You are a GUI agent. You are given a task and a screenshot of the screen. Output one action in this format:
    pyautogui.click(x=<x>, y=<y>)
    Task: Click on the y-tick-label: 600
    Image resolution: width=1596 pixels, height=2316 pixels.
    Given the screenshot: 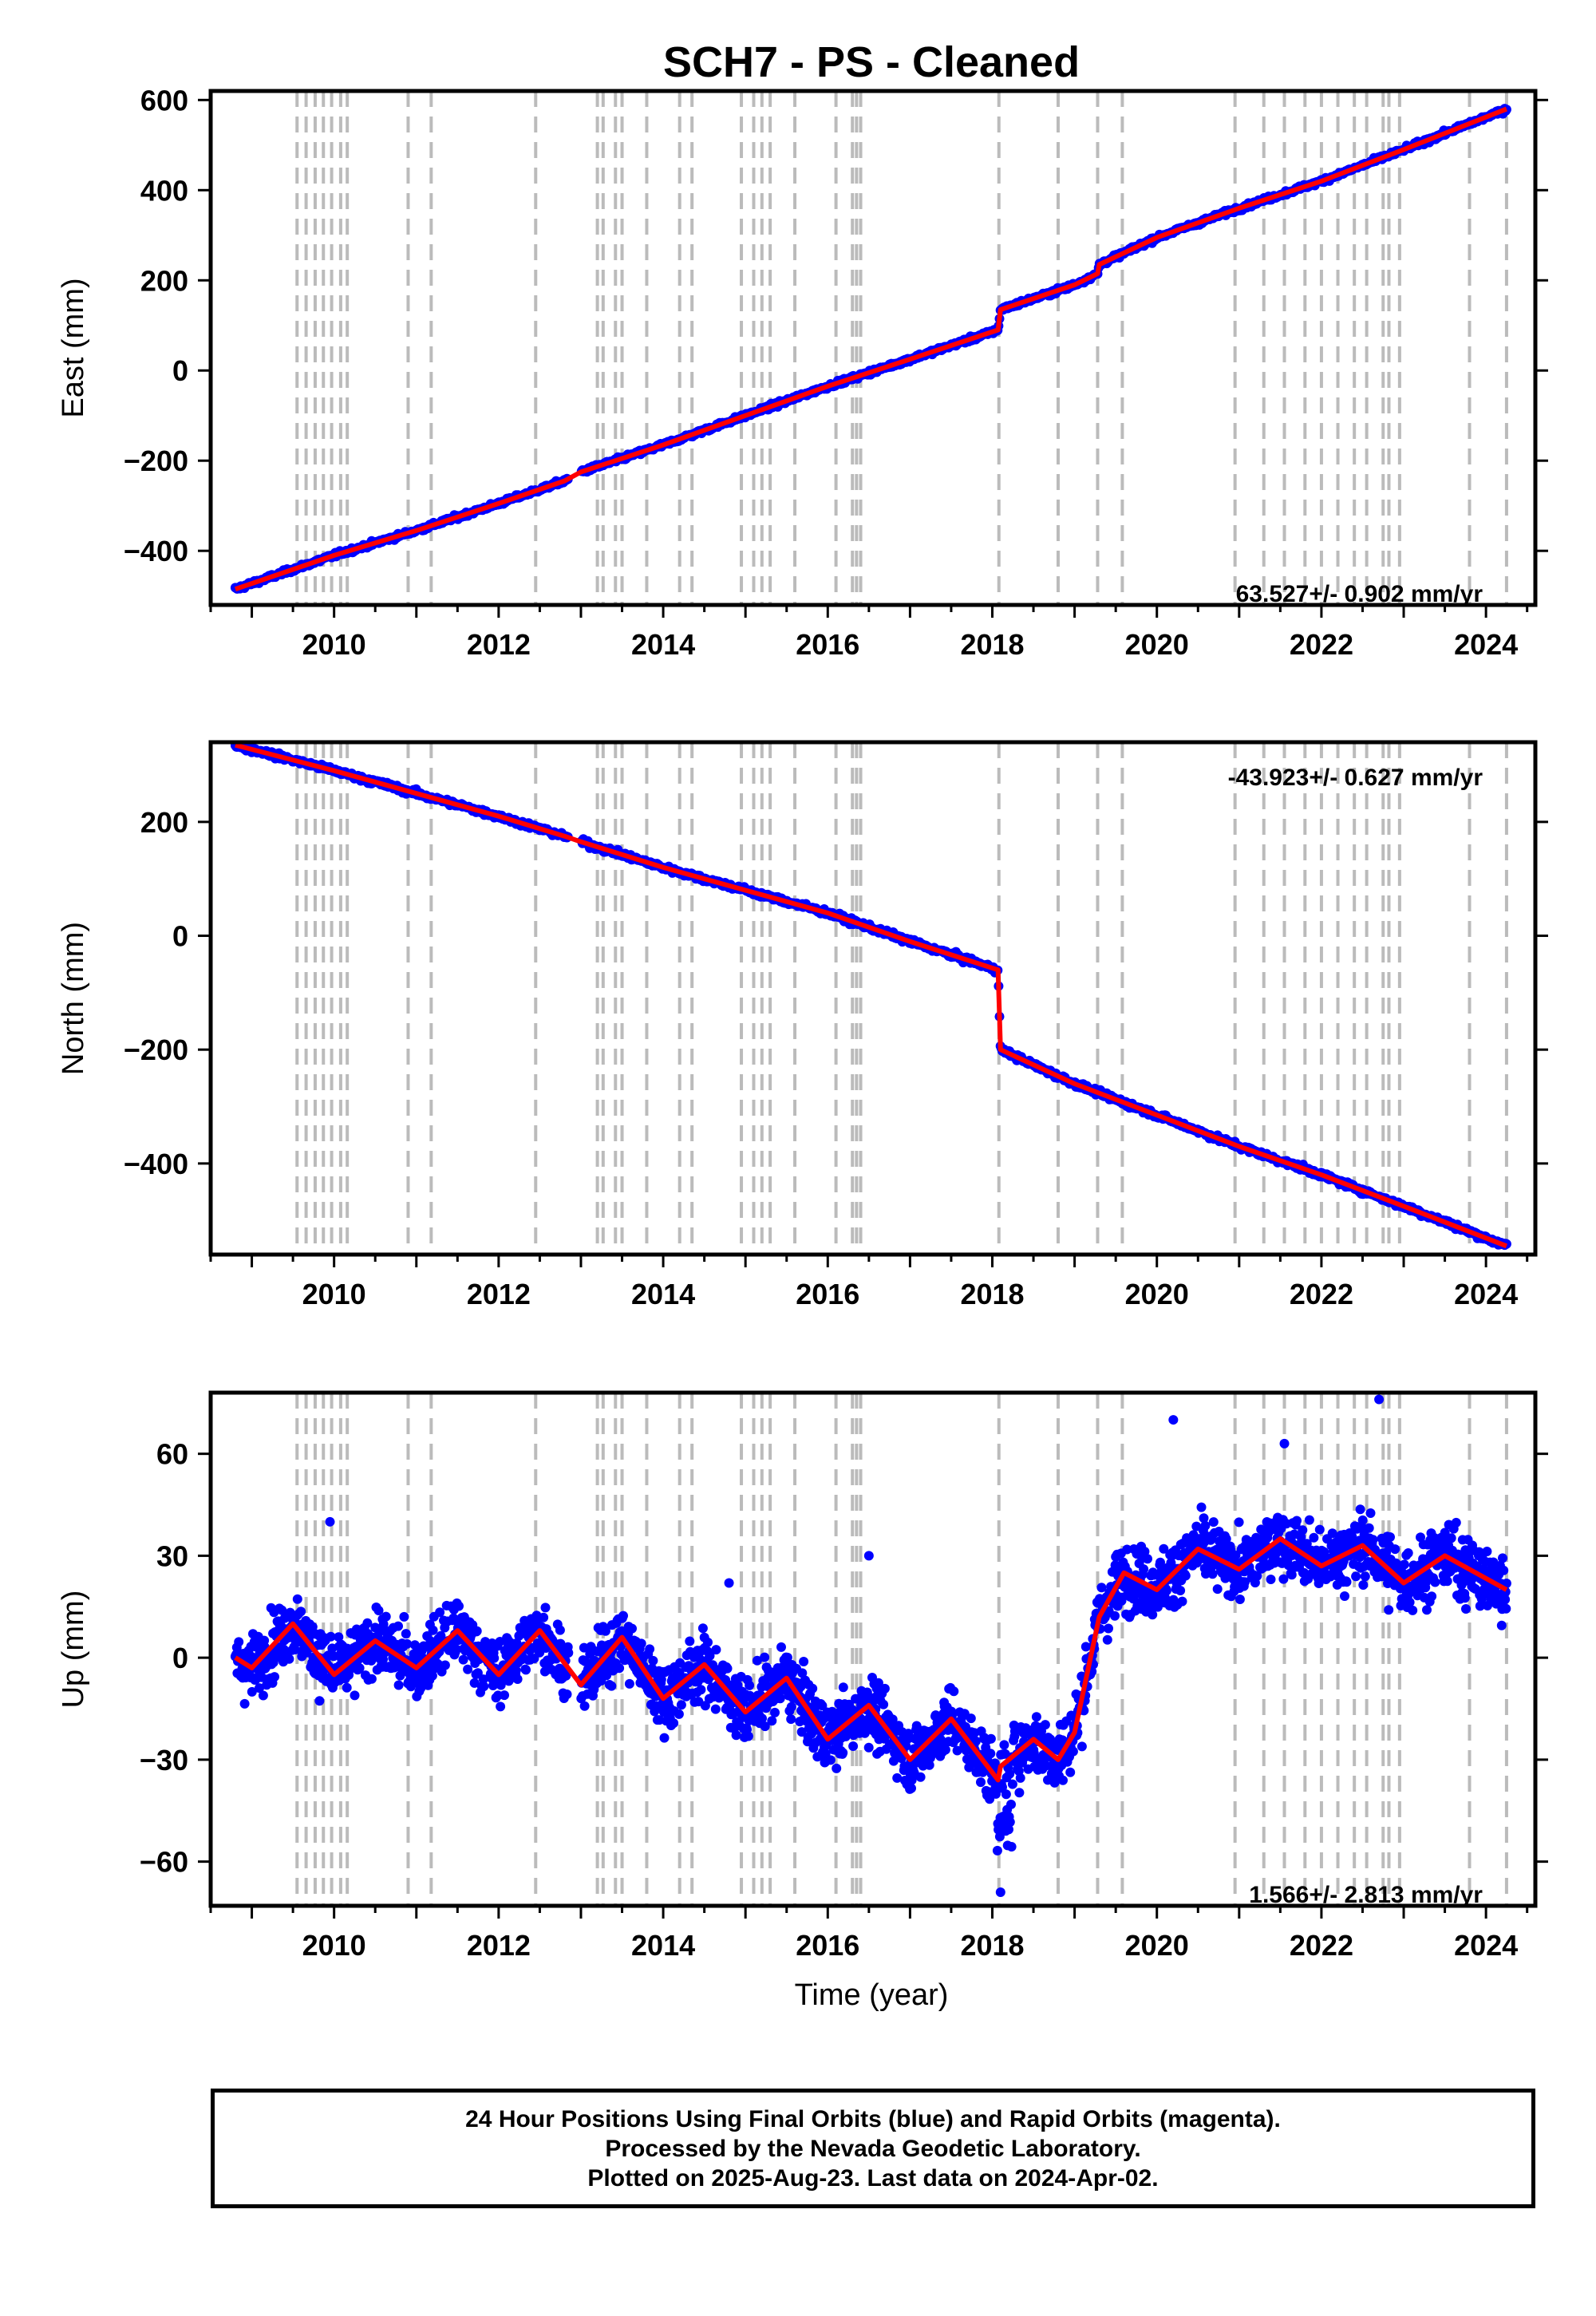 What is the action you would take?
    pyautogui.click(x=164, y=100)
    